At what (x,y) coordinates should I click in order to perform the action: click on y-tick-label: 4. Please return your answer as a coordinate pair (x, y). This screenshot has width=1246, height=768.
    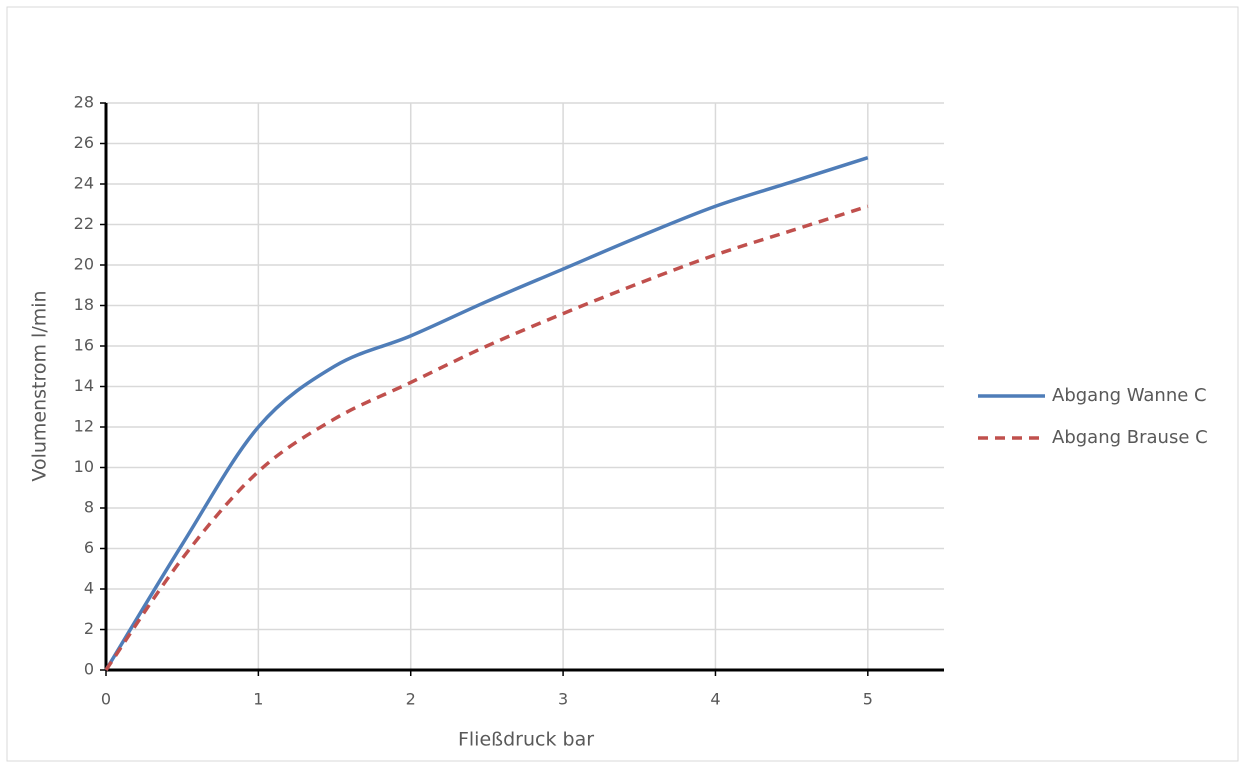
    Looking at the image, I should click on (89, 588).